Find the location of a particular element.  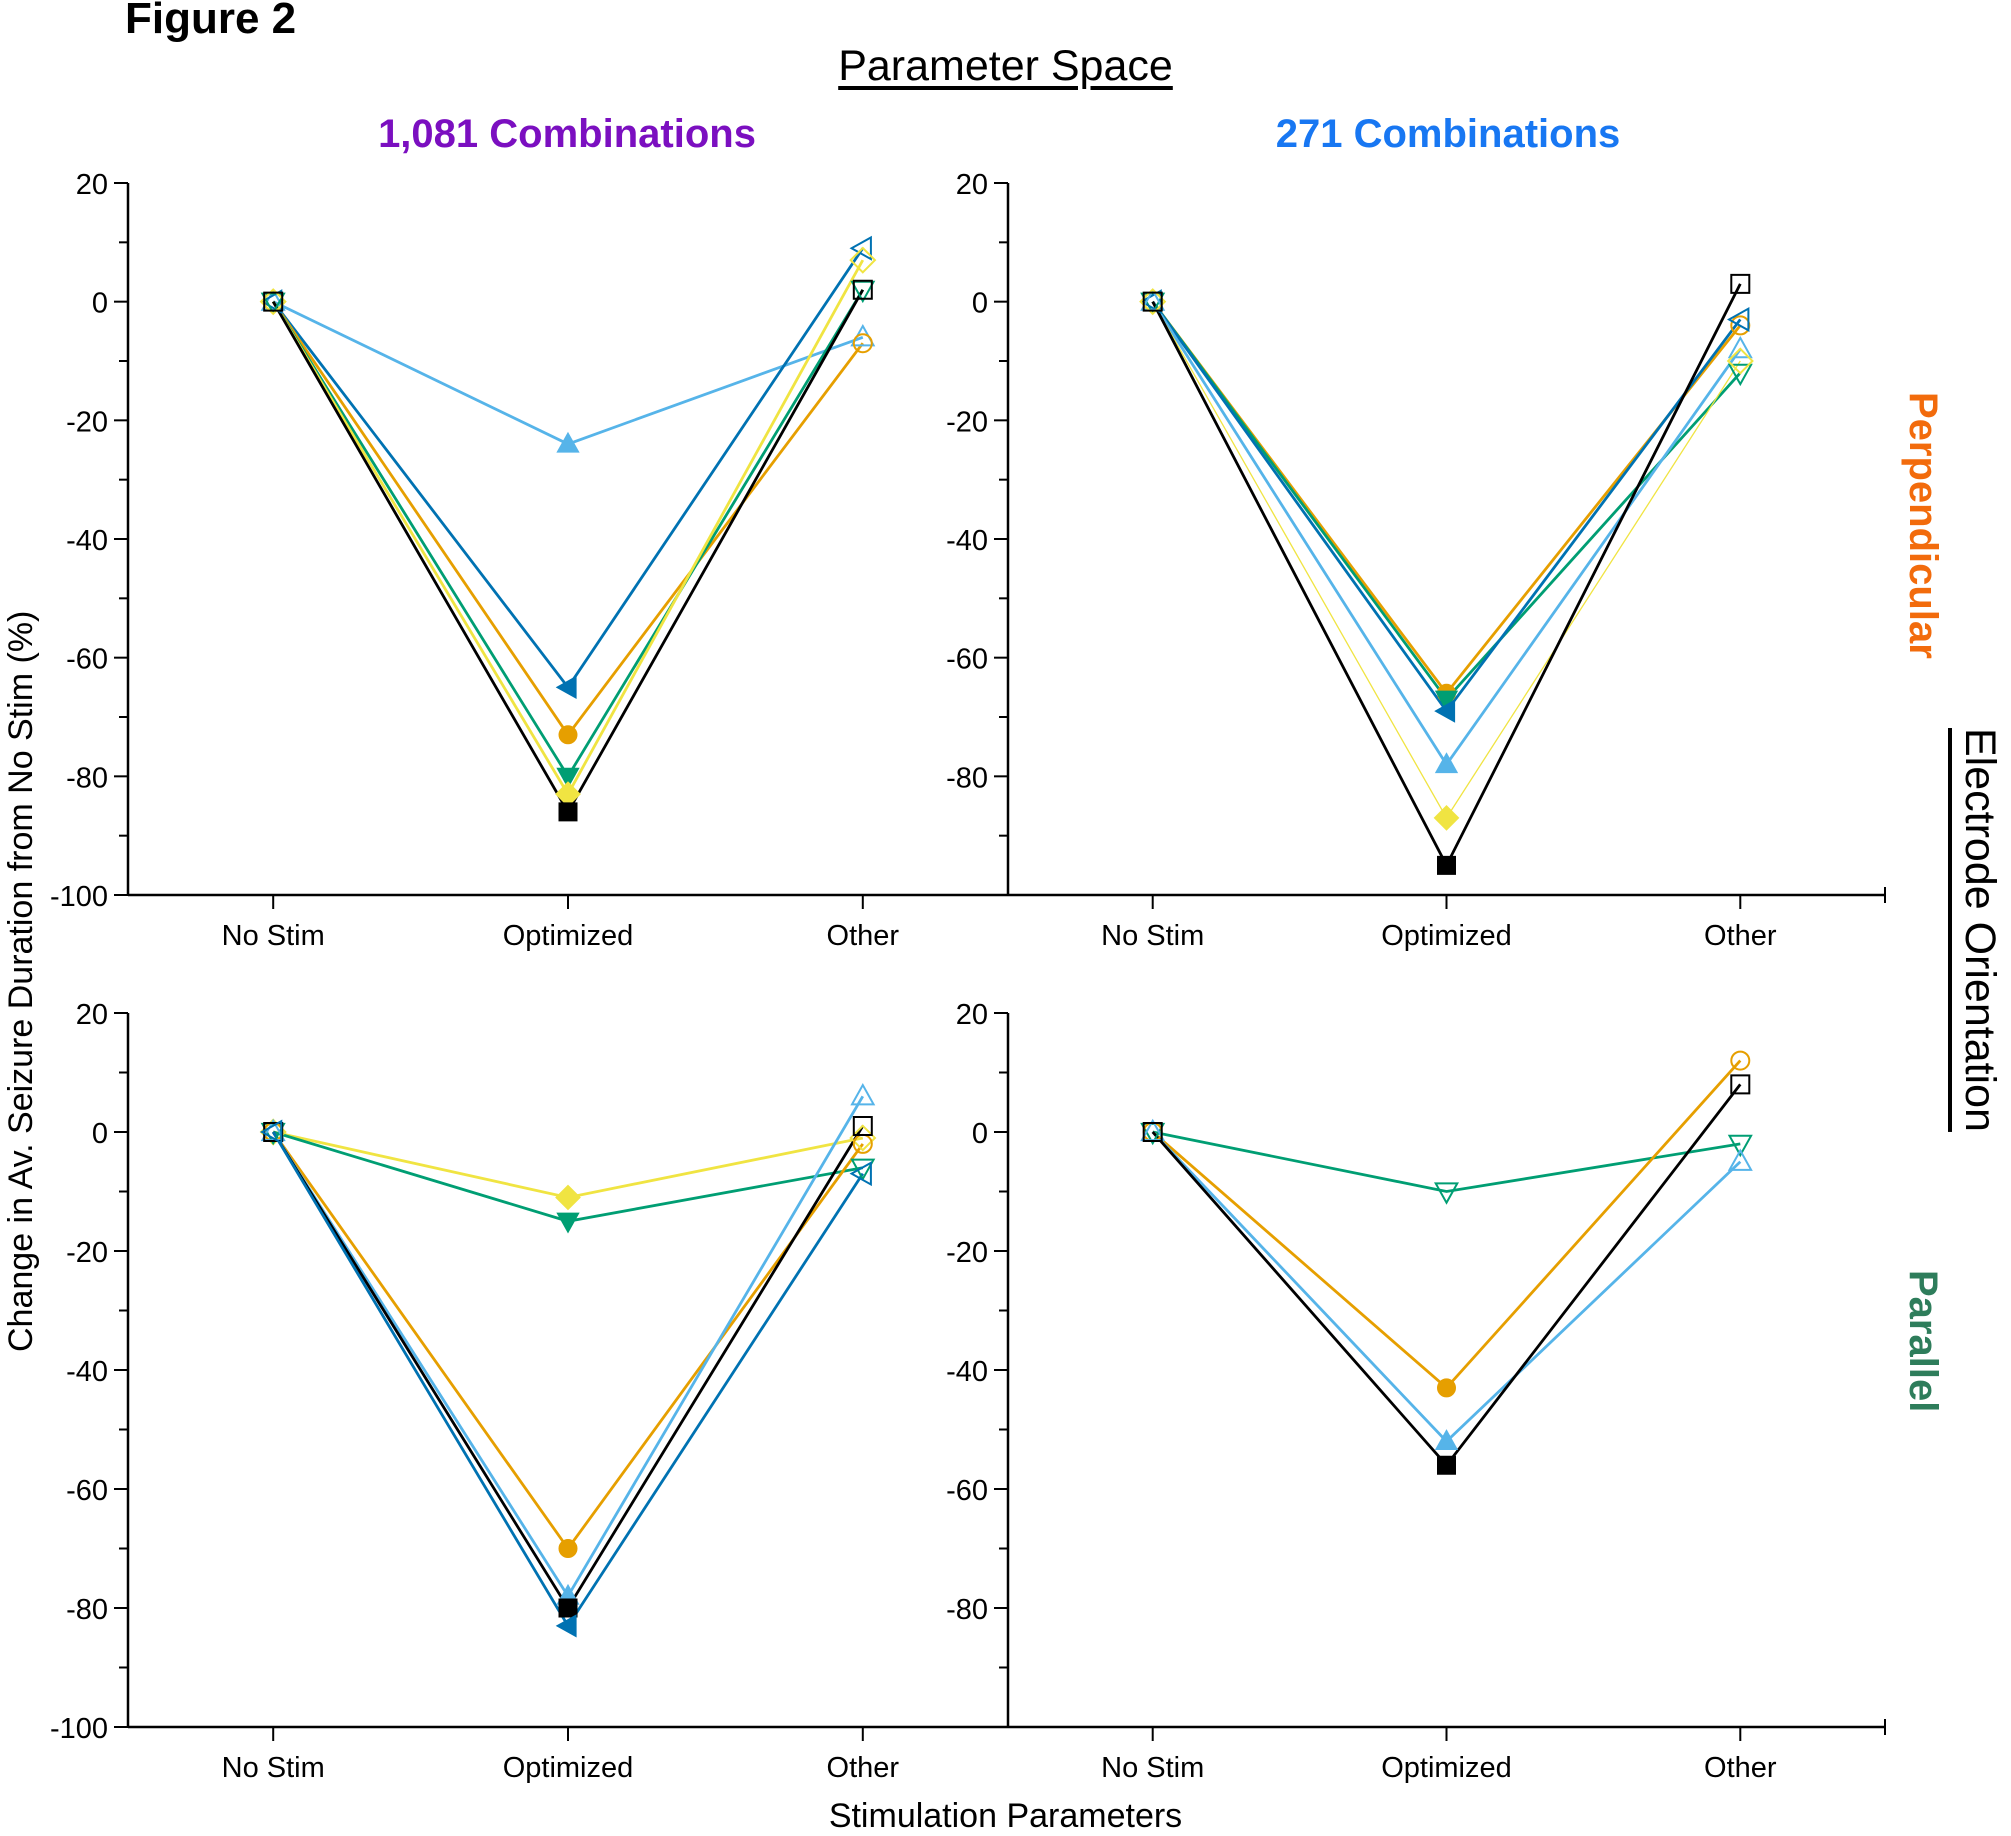

column-title-1081: 1,081 Combinations is located at coordinates (567, 134).